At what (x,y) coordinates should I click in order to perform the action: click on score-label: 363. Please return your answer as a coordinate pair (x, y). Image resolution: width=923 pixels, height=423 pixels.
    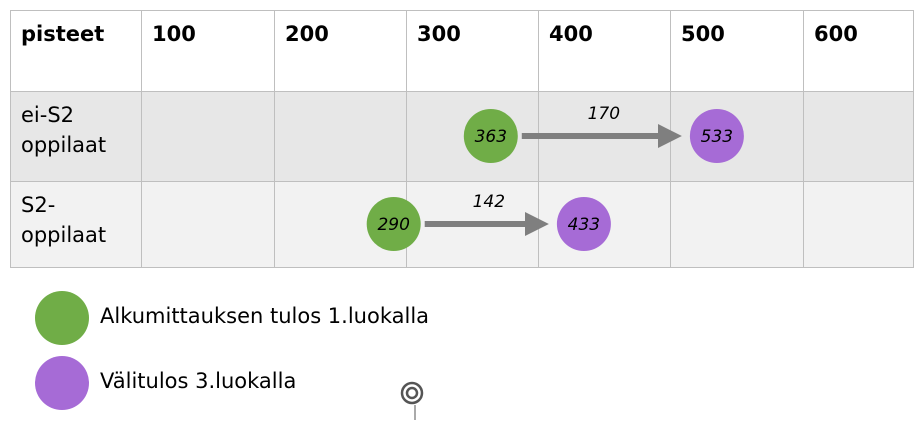
    Looking at the image, I should click on (491, 137).